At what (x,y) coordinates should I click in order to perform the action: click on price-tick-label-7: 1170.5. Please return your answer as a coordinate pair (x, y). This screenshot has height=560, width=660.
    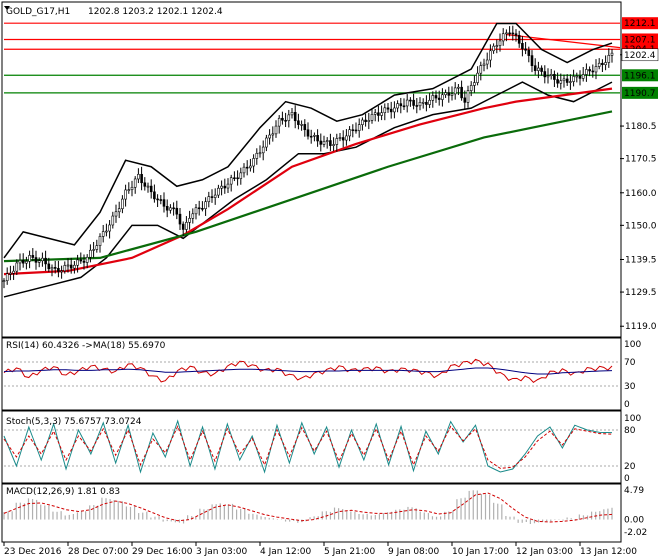
    Looking at the image, I should click on (641, 160).